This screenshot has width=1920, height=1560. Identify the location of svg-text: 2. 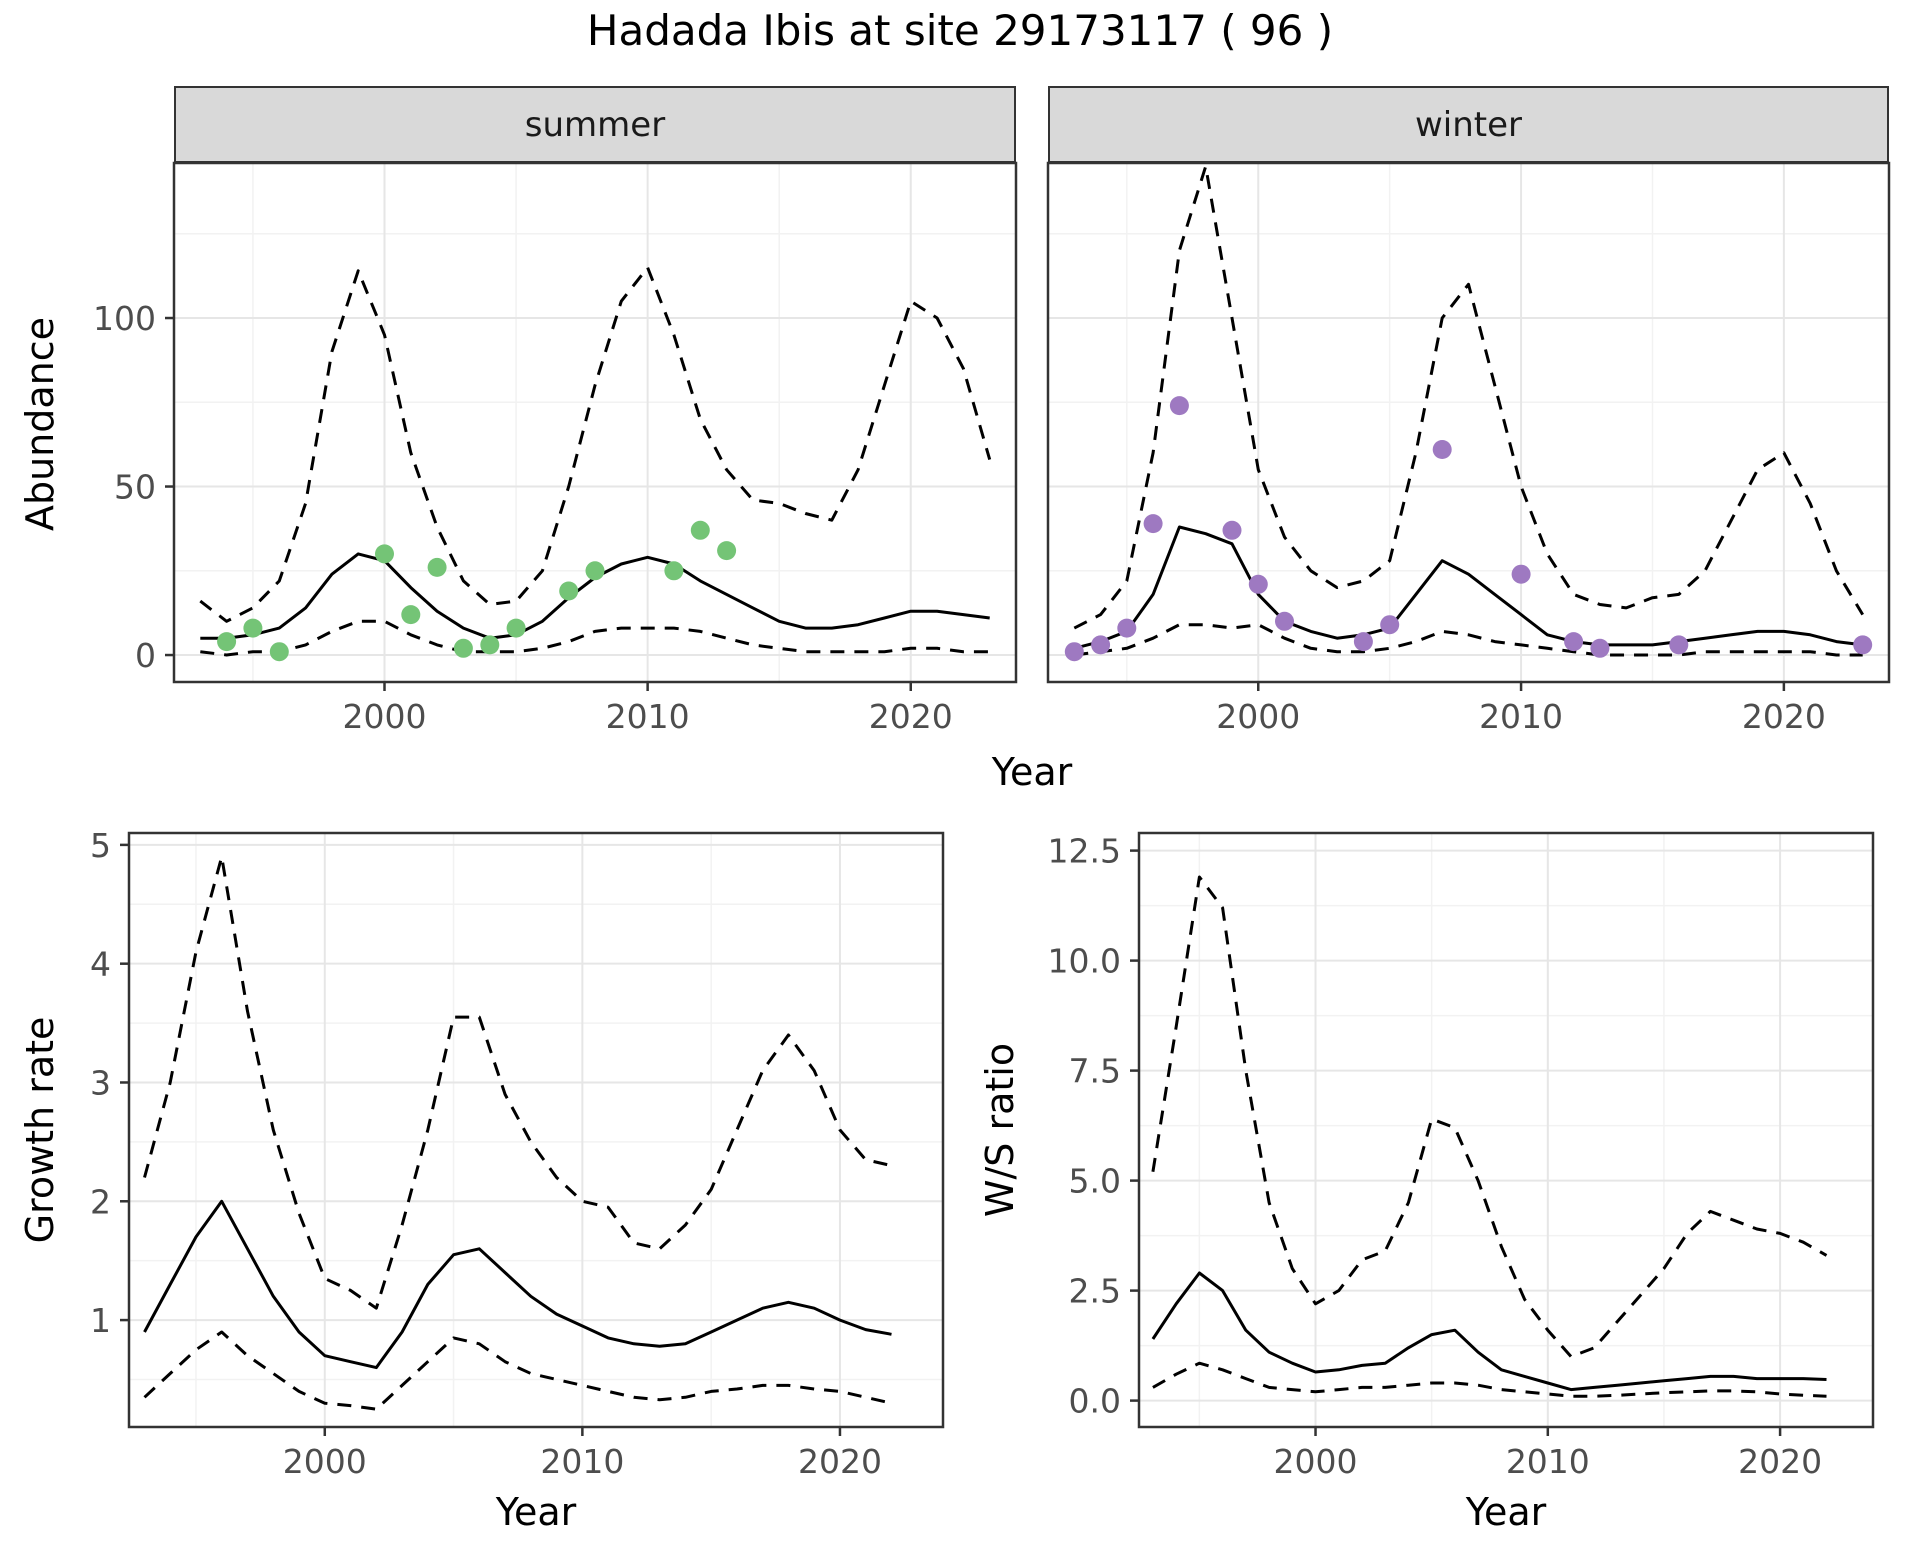
(100, 1201).